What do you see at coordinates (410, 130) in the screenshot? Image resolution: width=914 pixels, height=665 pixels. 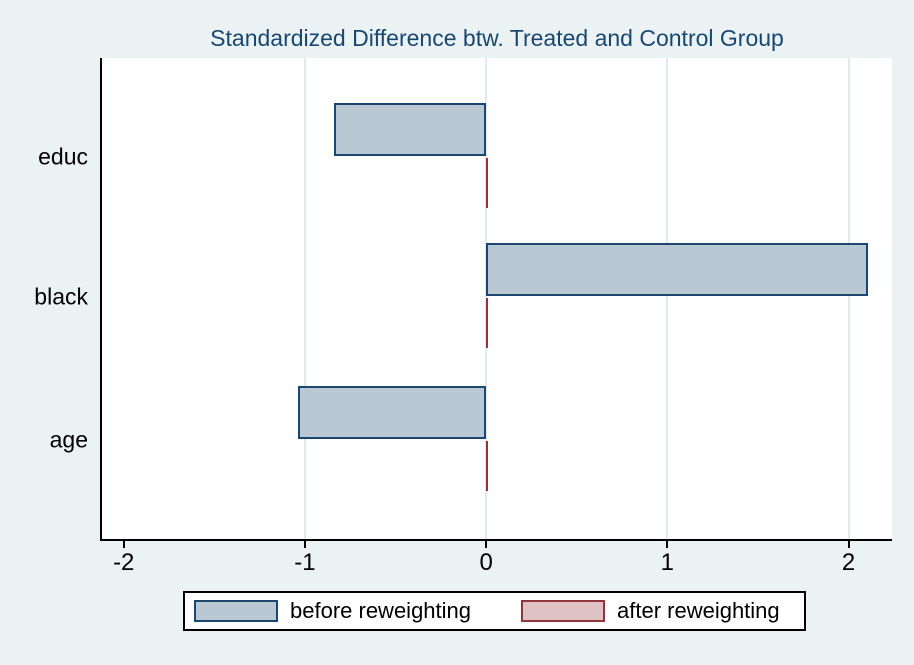 I see `bar-before-educ` at bounding box center [410, 130].